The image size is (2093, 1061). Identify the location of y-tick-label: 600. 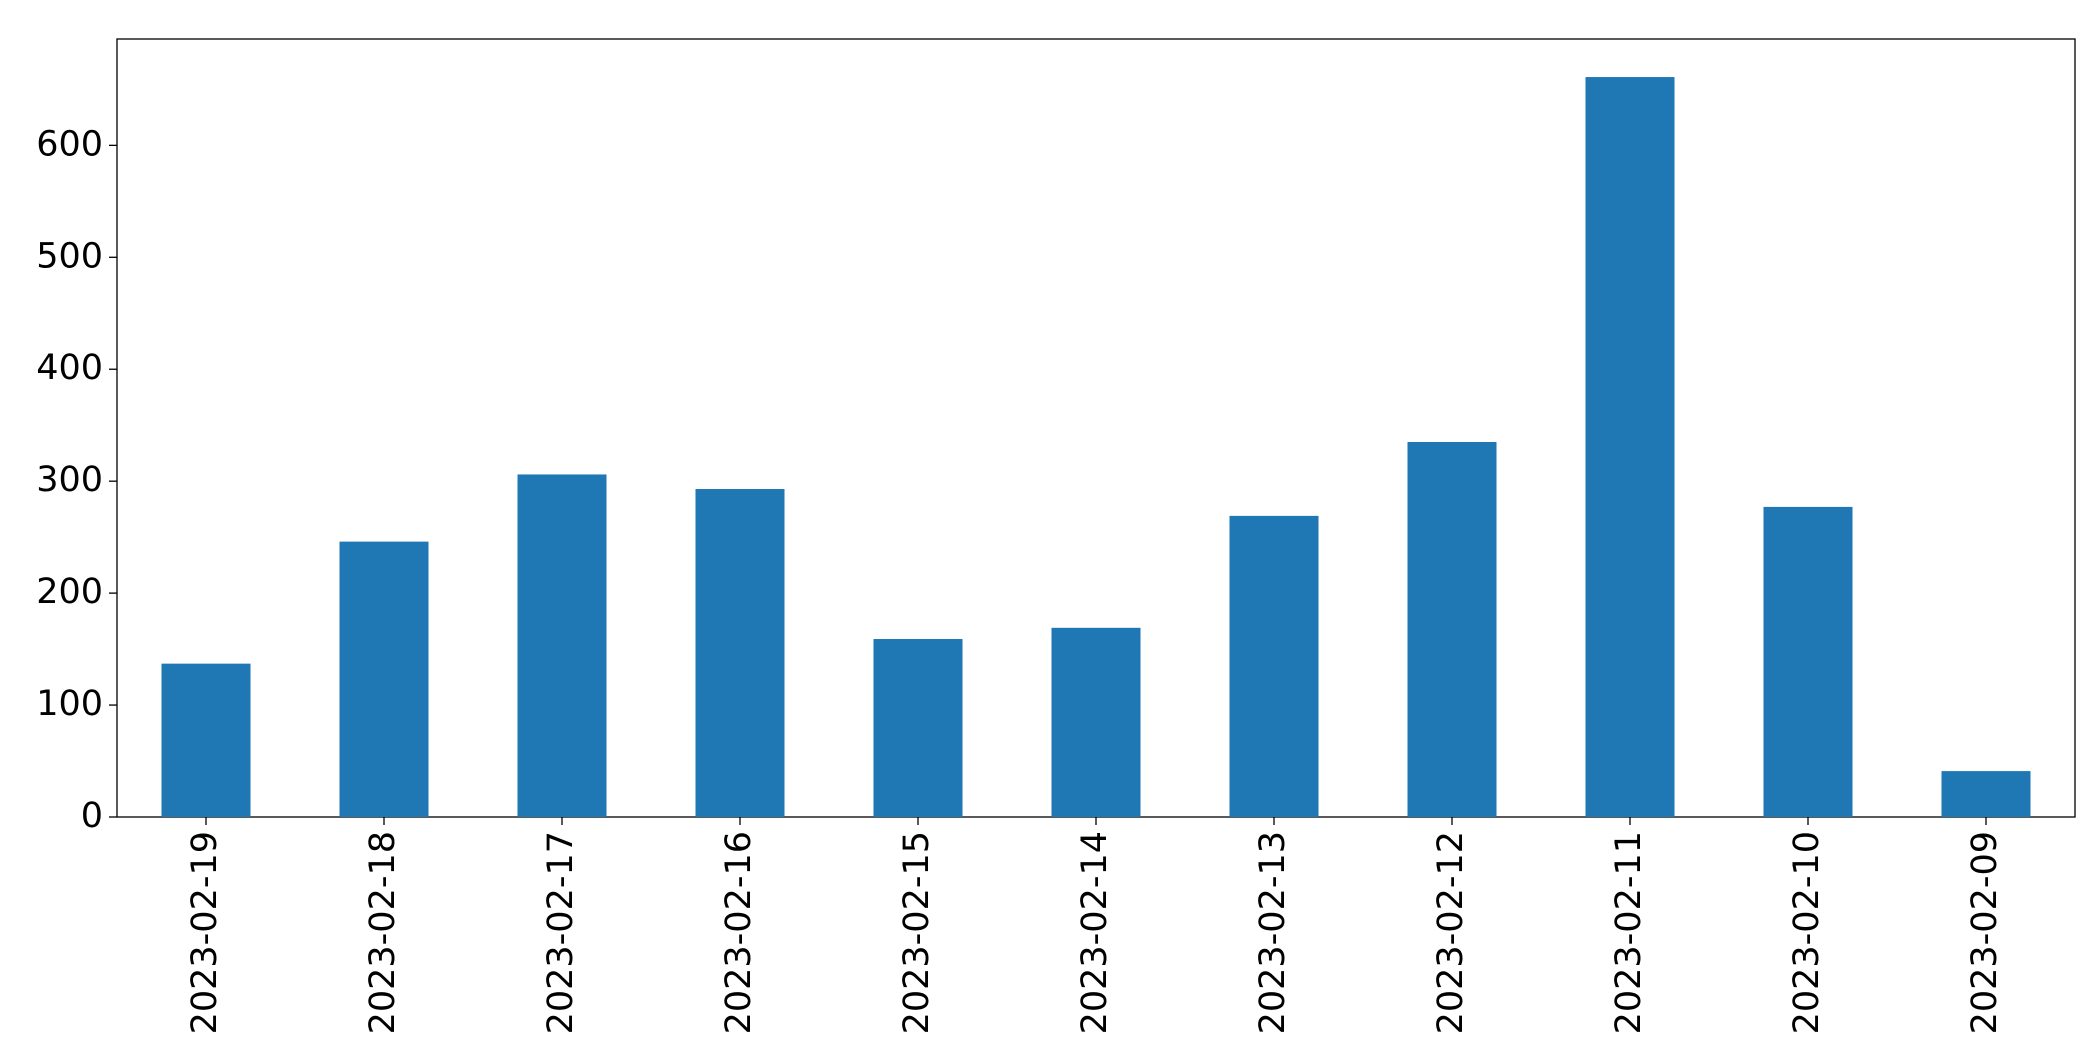
(69, 144).